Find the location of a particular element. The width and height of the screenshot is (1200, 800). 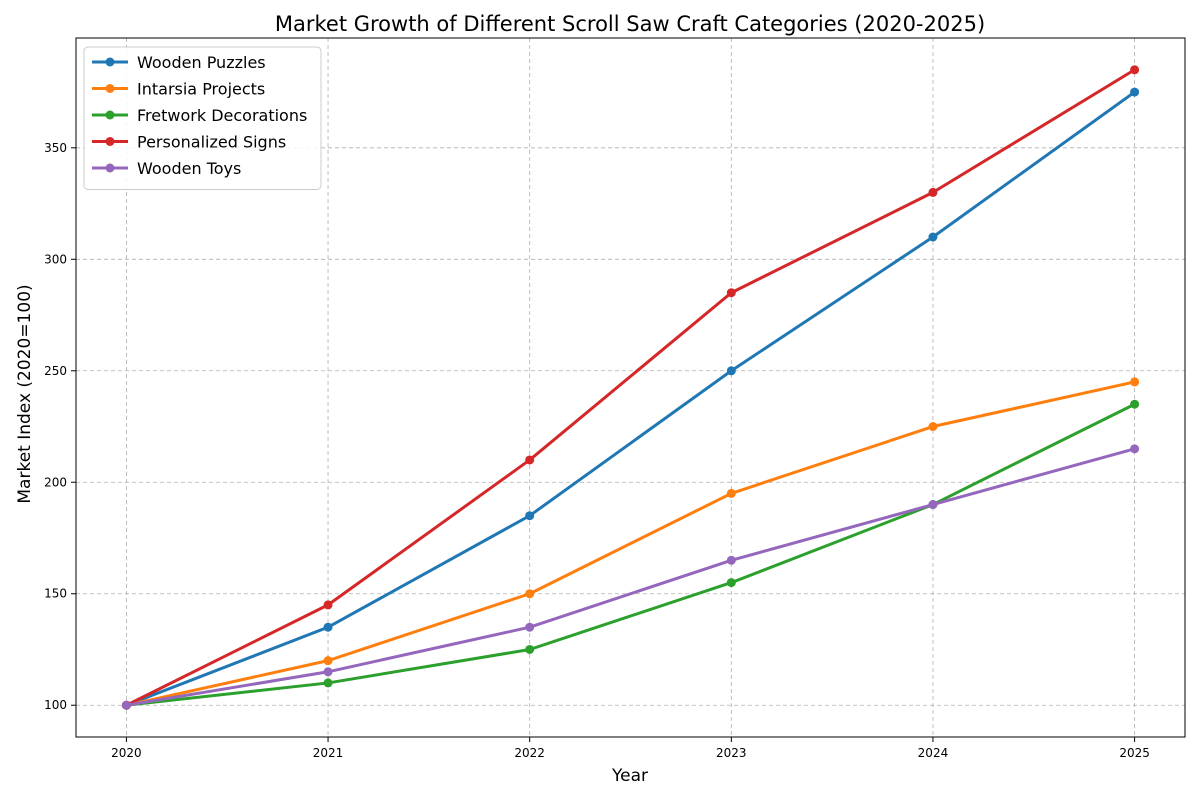

x-tick-label: 2022 is located at coordinates (529, 753).